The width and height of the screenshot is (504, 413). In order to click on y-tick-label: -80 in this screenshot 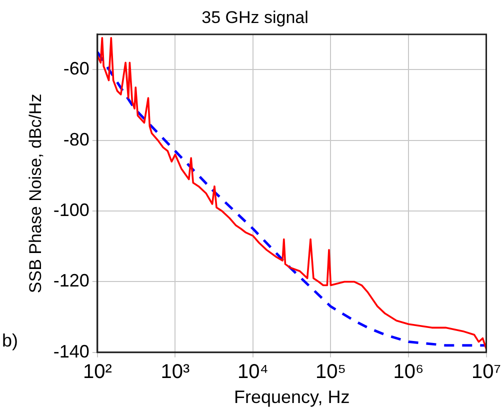, I will do `click(76, 139)`.